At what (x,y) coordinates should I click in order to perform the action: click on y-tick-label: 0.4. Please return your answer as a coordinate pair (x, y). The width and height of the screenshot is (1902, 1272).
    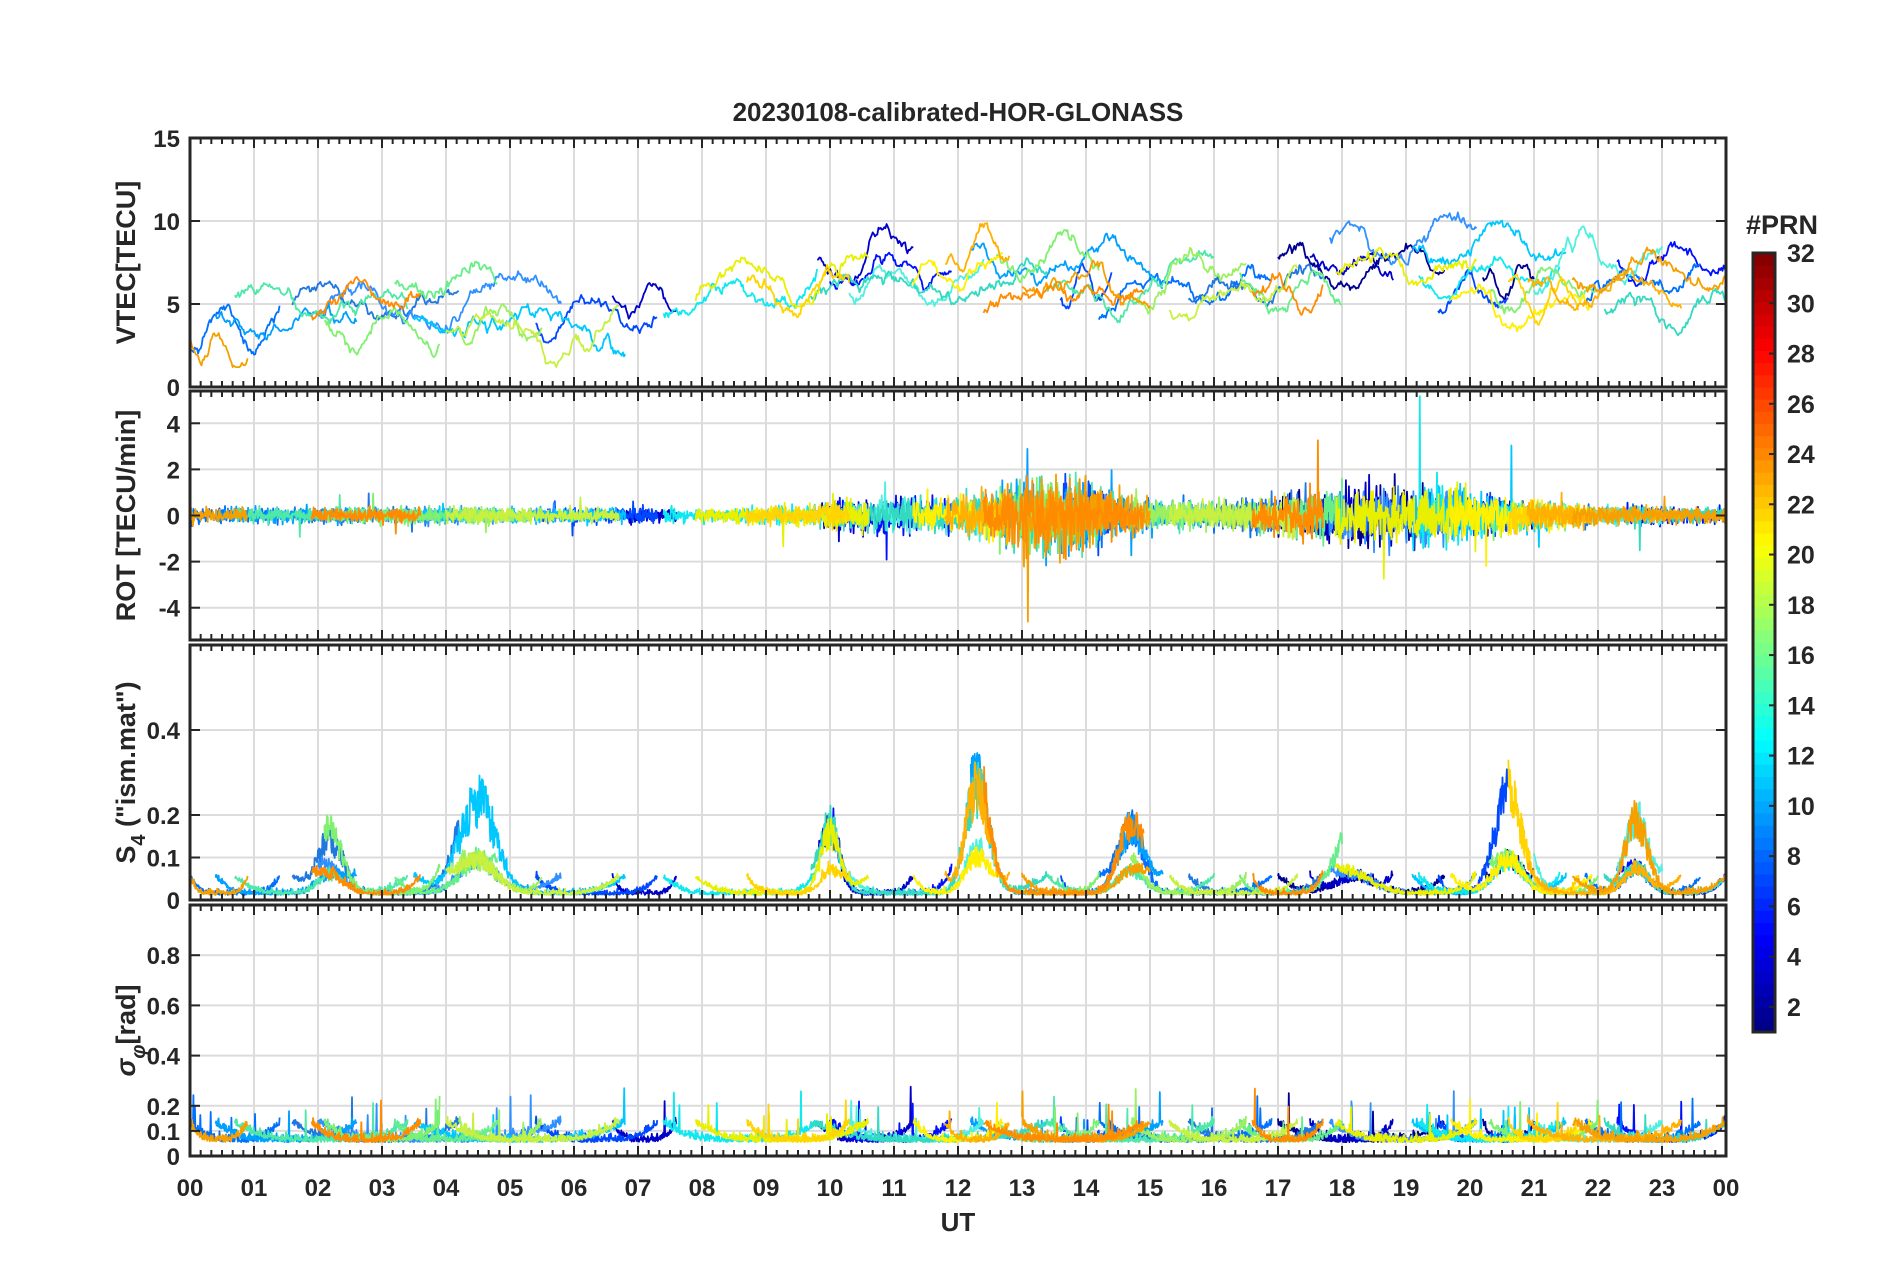
    Looking at the image, I should click on (164, 731).